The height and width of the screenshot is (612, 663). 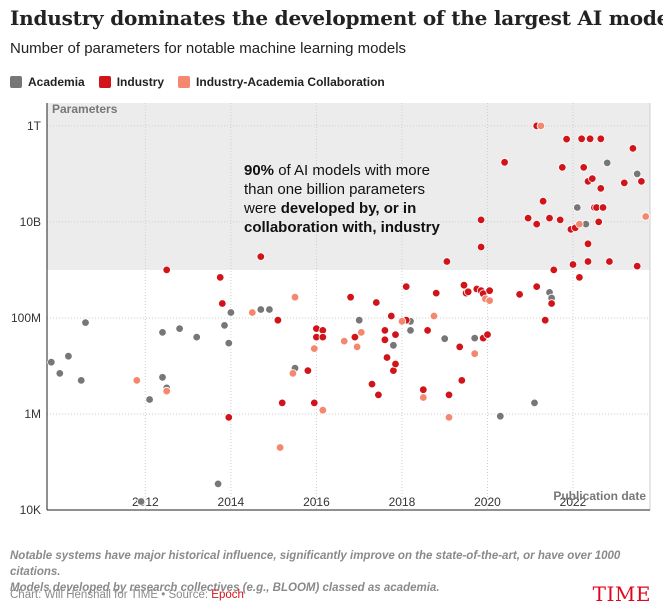 I want to click on y-axis: 10K 1M 100M 10B 1T, so click(x=29, y=310).